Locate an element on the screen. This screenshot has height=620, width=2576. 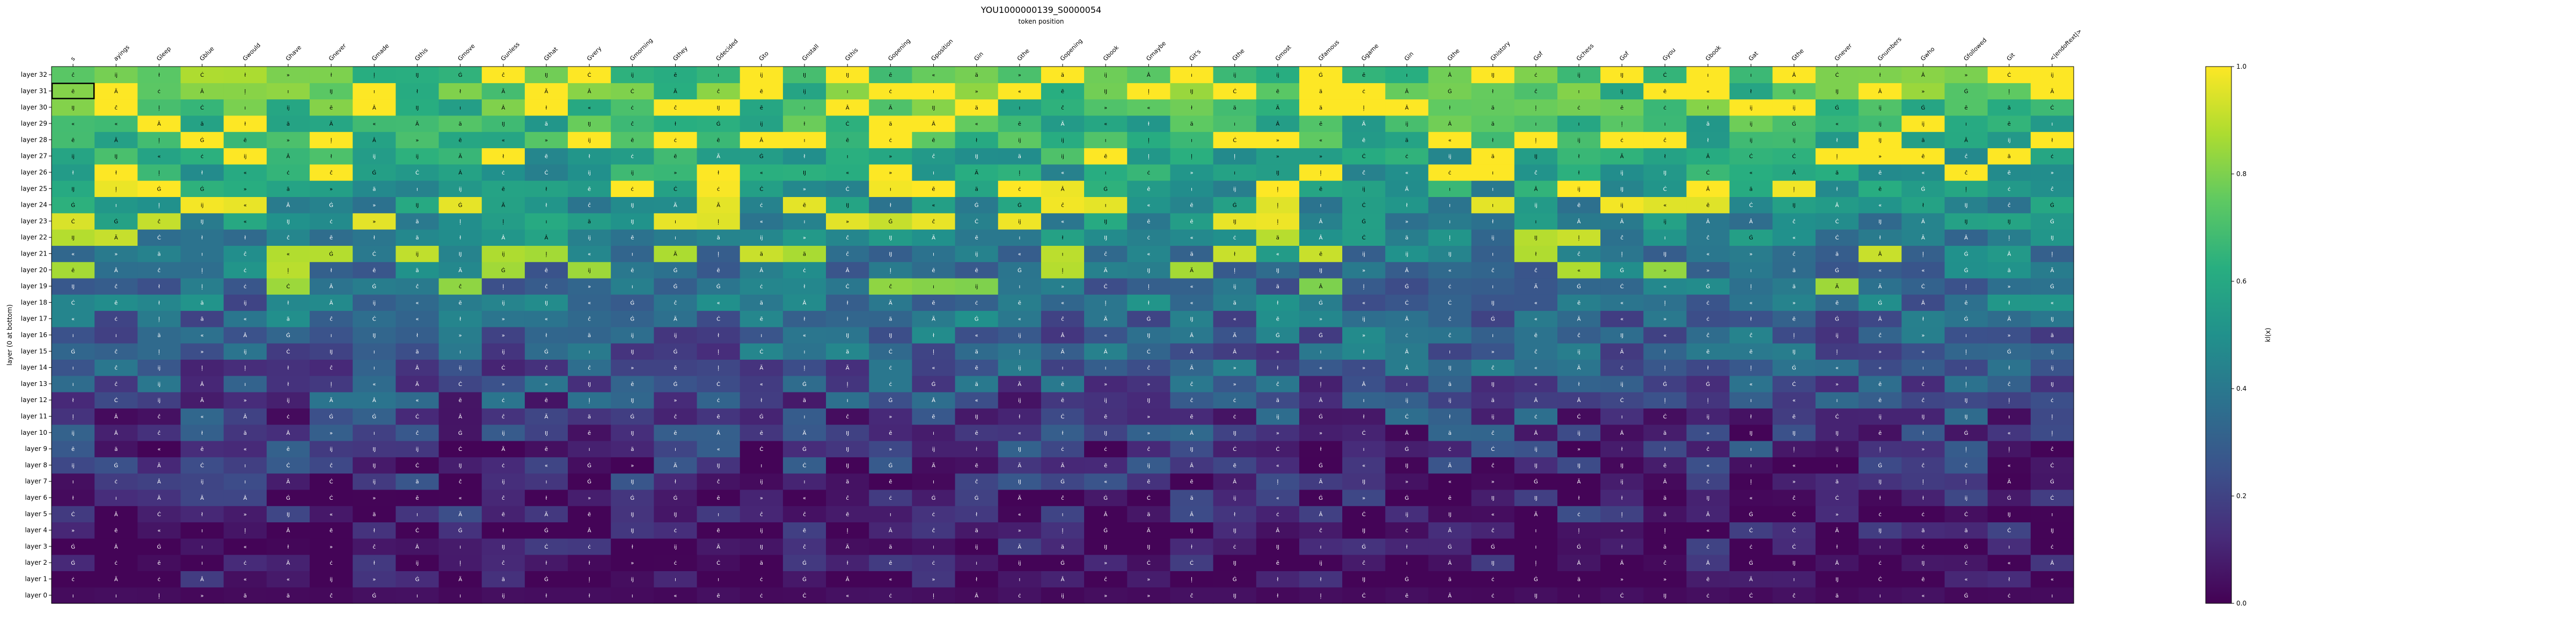
x-tick-label: Gin is located at coordinates (979, 56).